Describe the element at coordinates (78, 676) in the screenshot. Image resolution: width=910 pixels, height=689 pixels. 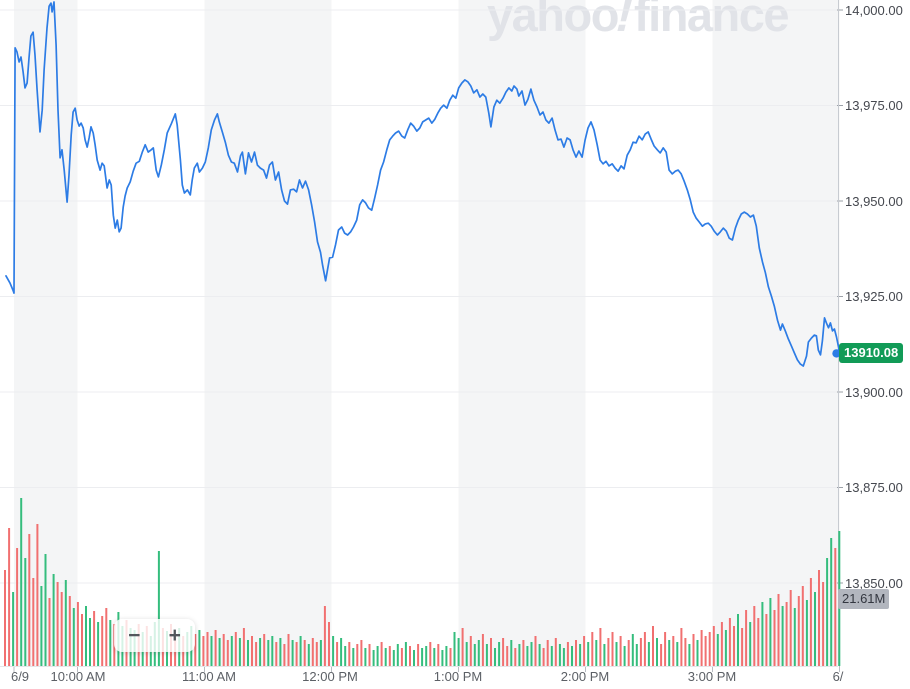
I see `x-axis-label-10am: 10:00 AM` at that location.